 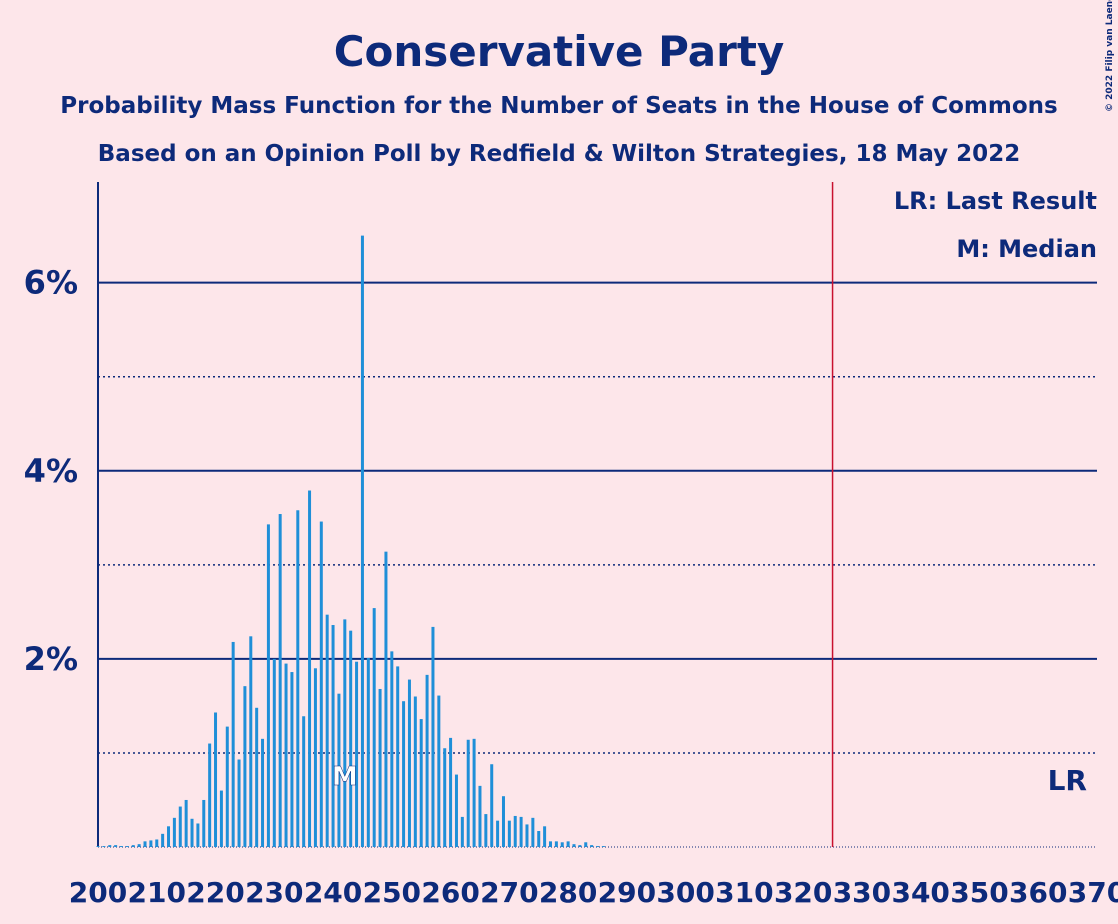 I want to click on x-tick-label: 320, so click(x=803, y=892).